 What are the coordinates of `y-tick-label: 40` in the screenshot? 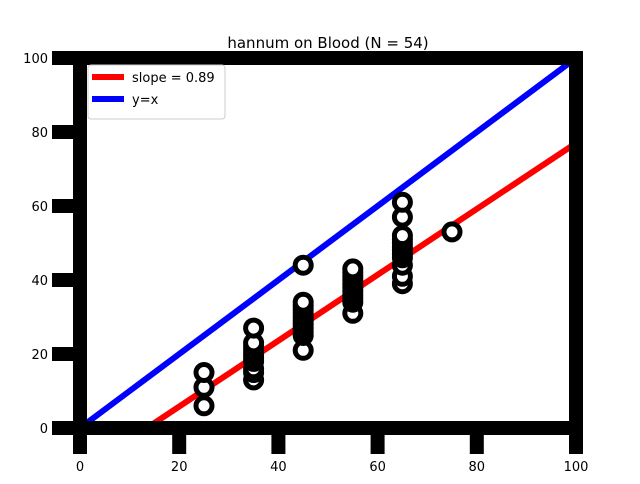 It's located at (39, 281).